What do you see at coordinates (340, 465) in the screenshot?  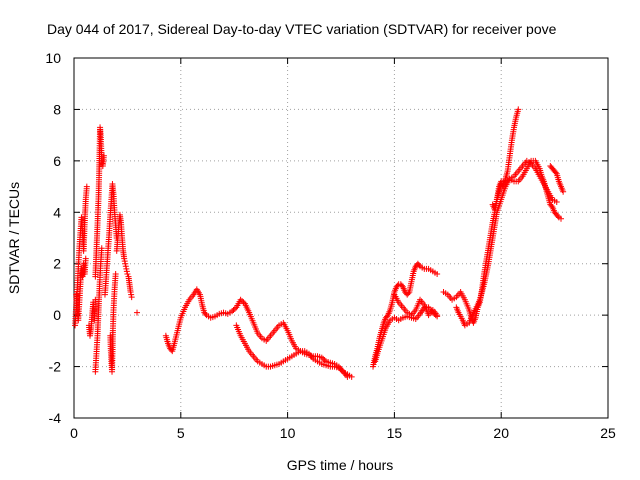 I see `x-axis-label: GPS time / hours` at bounding box center [340, 465].